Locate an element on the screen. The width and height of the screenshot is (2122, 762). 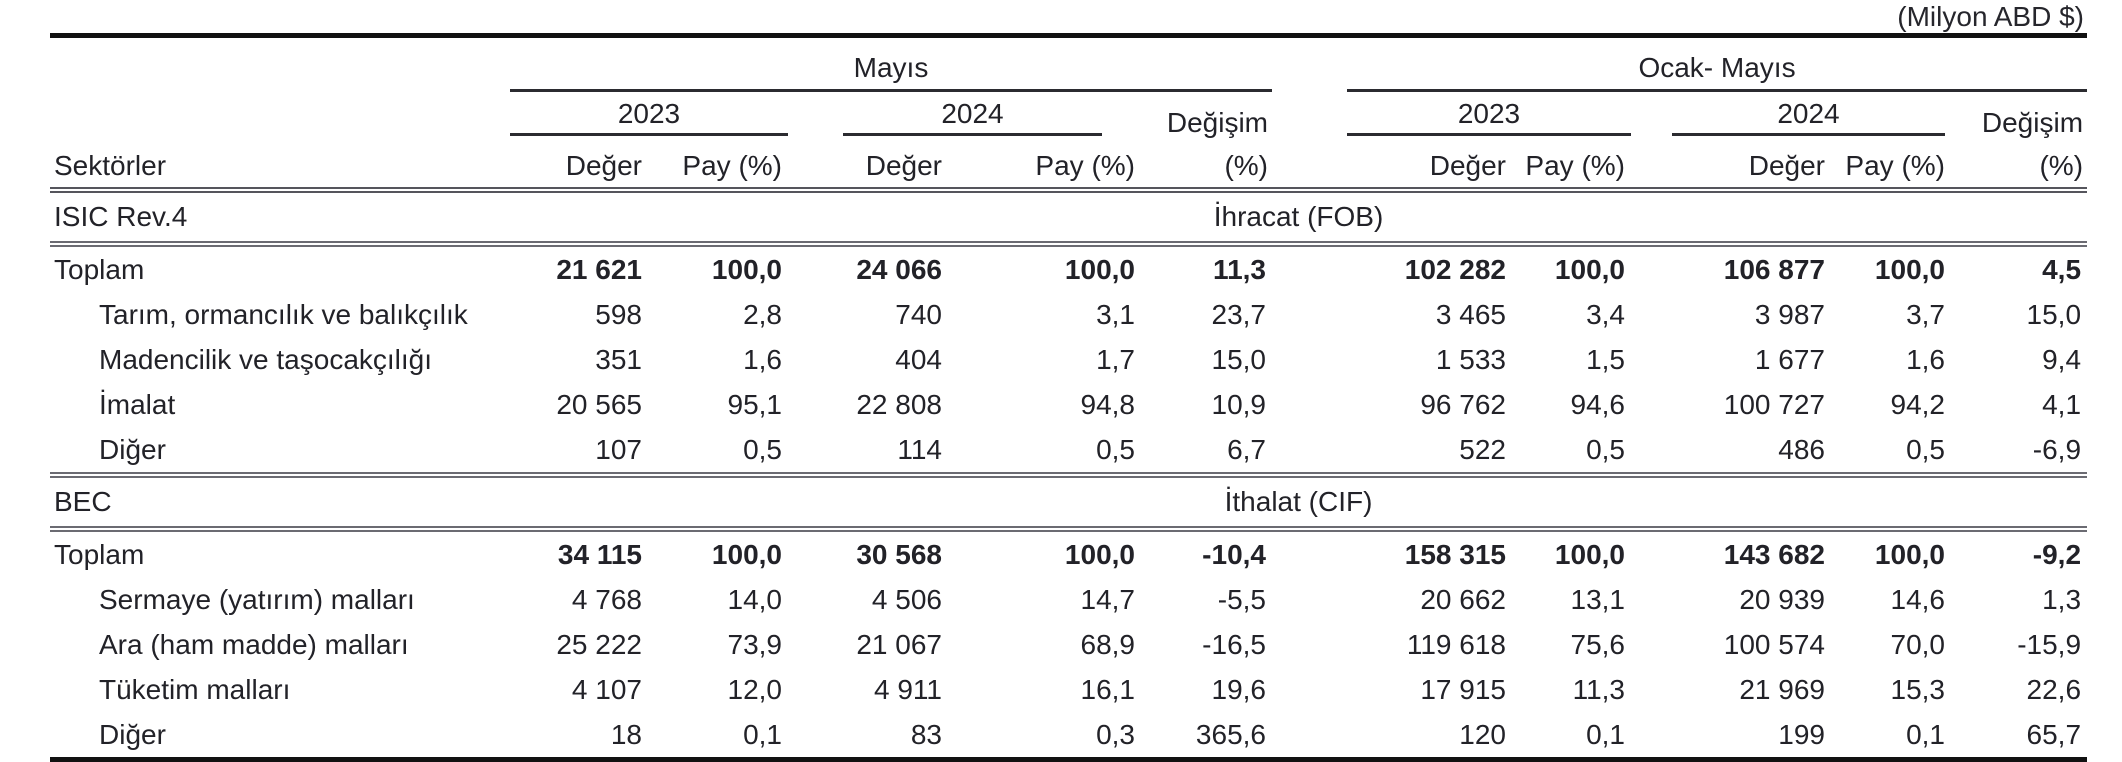
cell-value: 100 727 is located at coordinates (1774, 404).